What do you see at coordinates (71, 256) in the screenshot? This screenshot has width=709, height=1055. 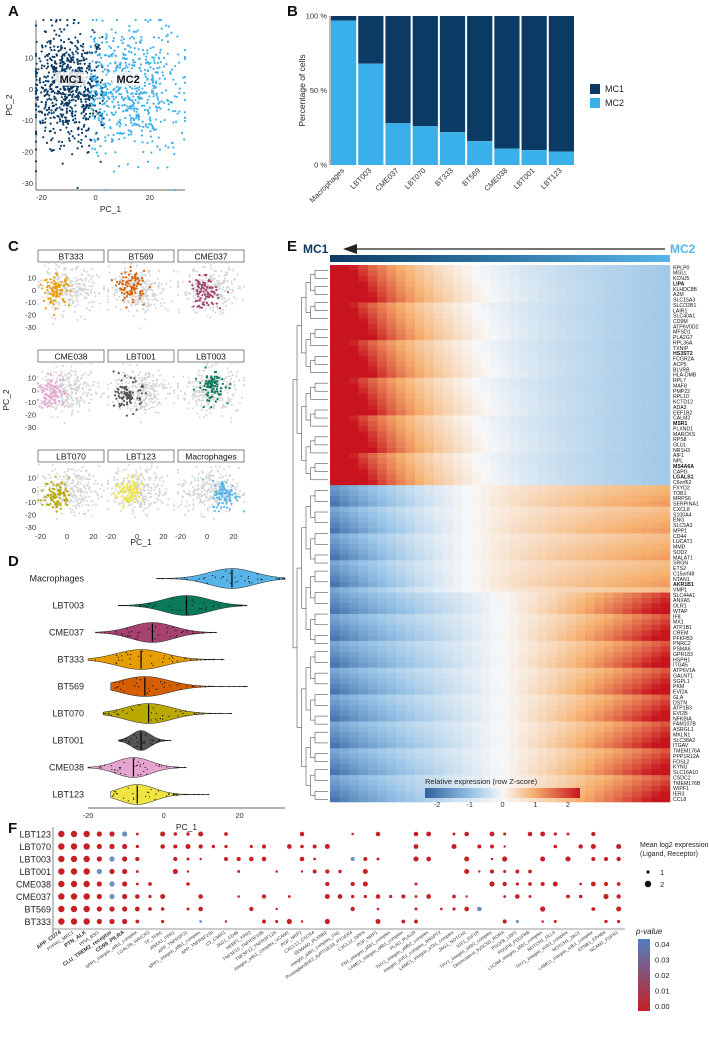 I see `facet-strip` at bounding box center [71, 256].